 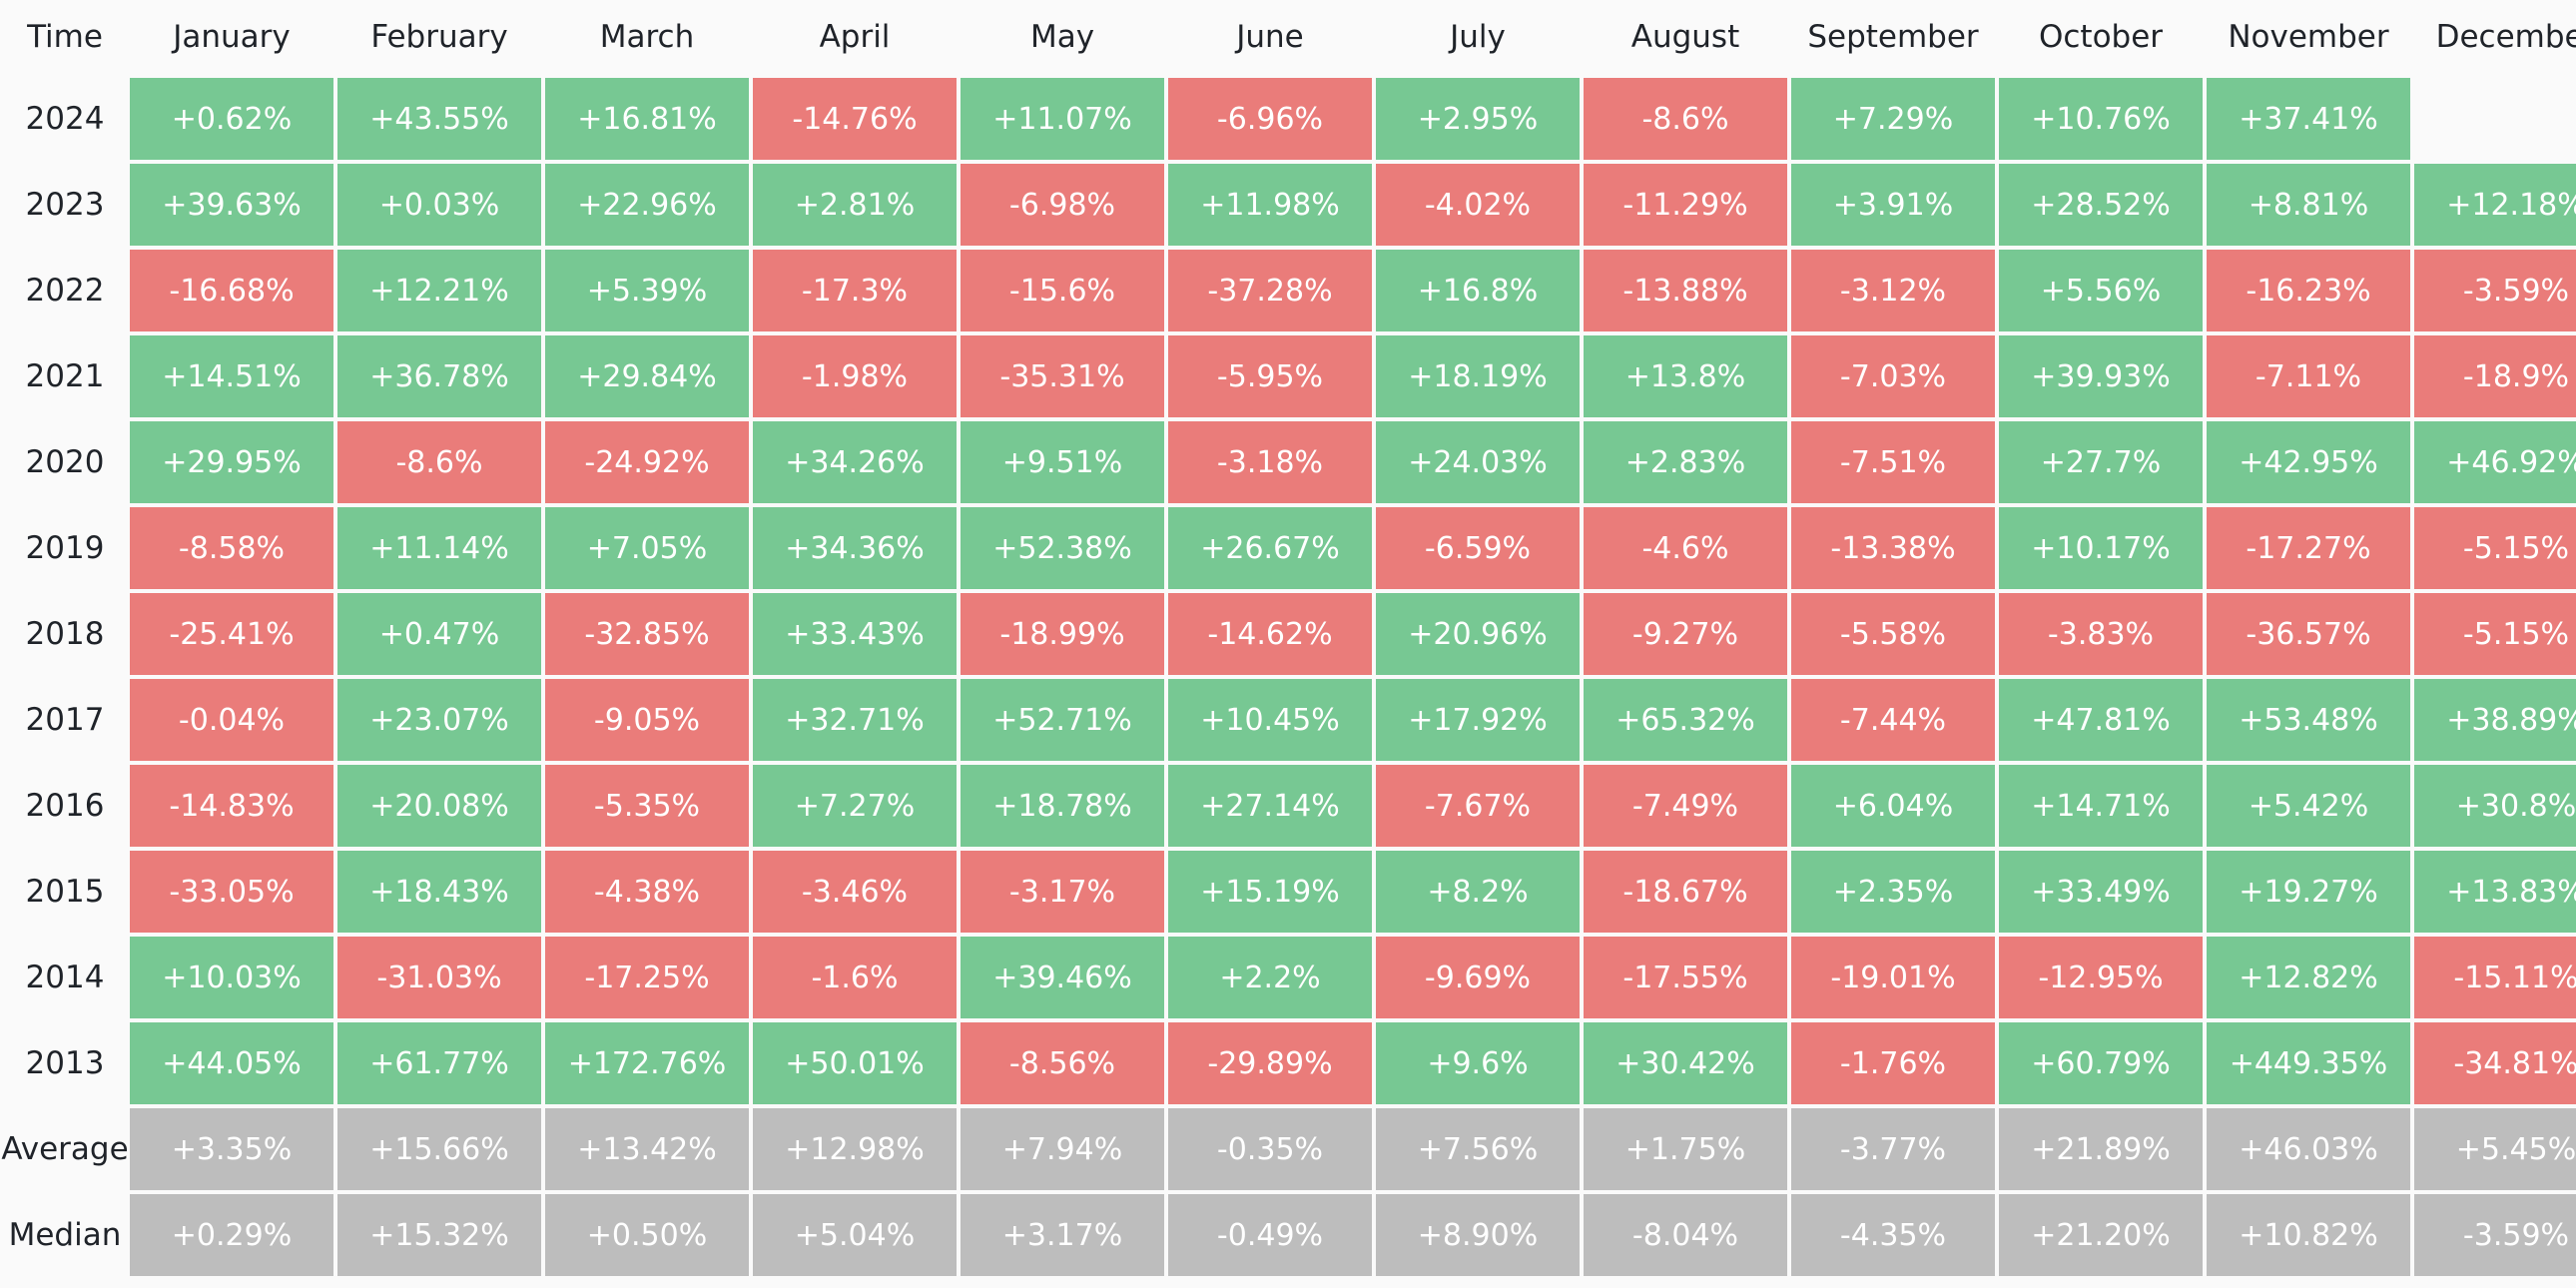 I want to click on row-label-2019: 2019, so click(x=65, y=548).